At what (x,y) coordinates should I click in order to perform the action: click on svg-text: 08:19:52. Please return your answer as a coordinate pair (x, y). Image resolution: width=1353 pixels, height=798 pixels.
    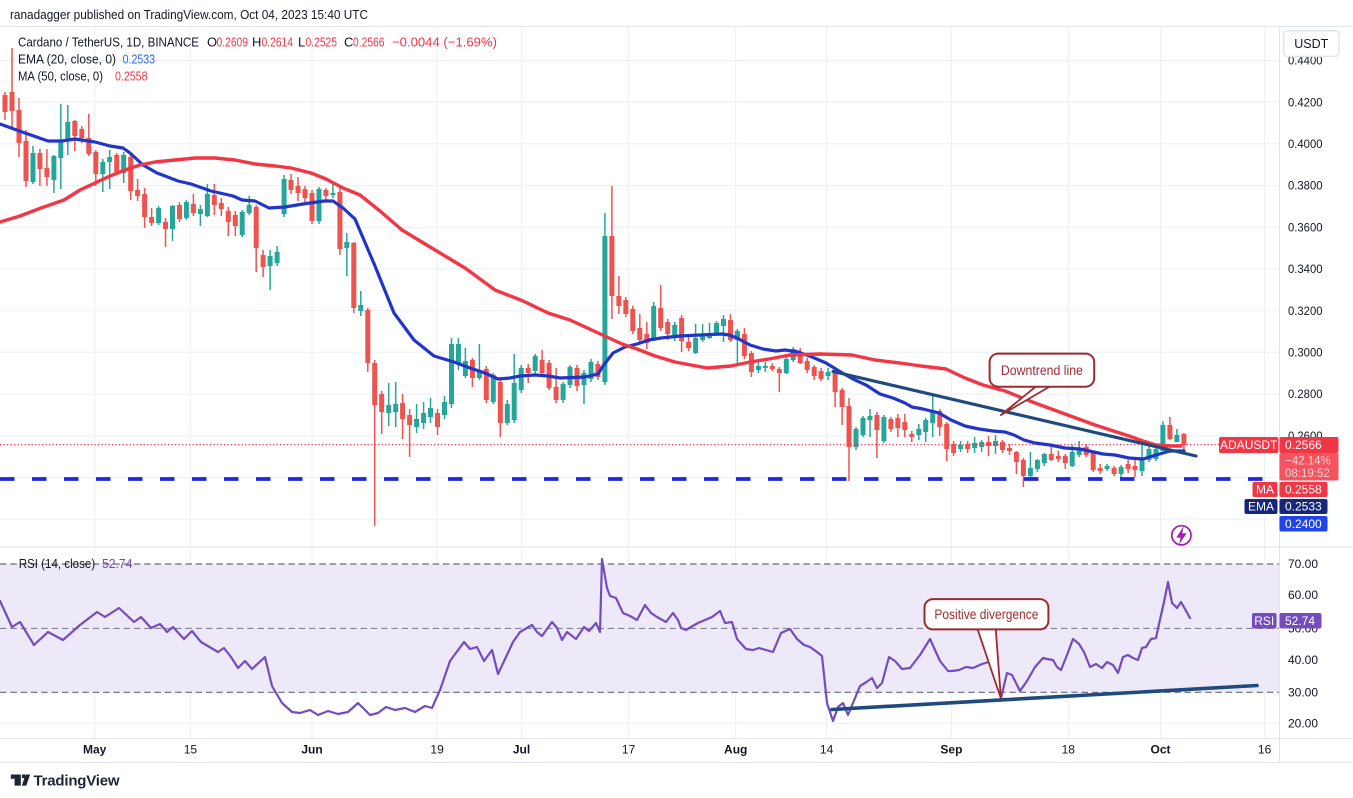
    Looking at the image, I should click on (1307, 474).